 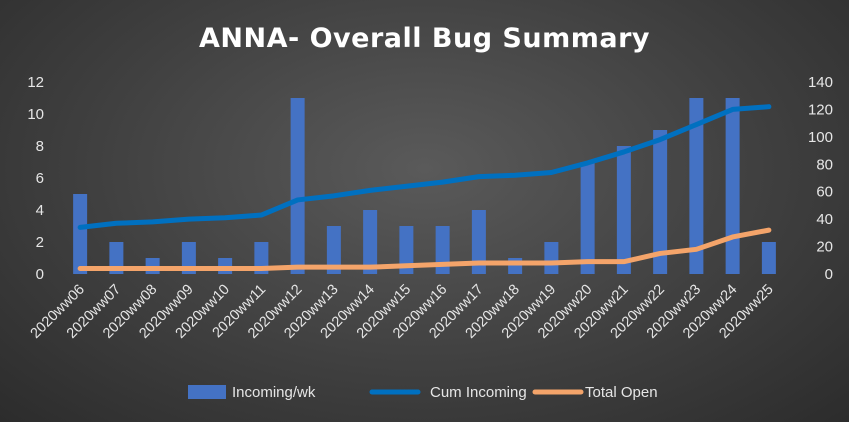 What do you see at coordinates (116, 258) in the screenshot?
I see `bar-2020ww07` at bounding box center [116, 258].